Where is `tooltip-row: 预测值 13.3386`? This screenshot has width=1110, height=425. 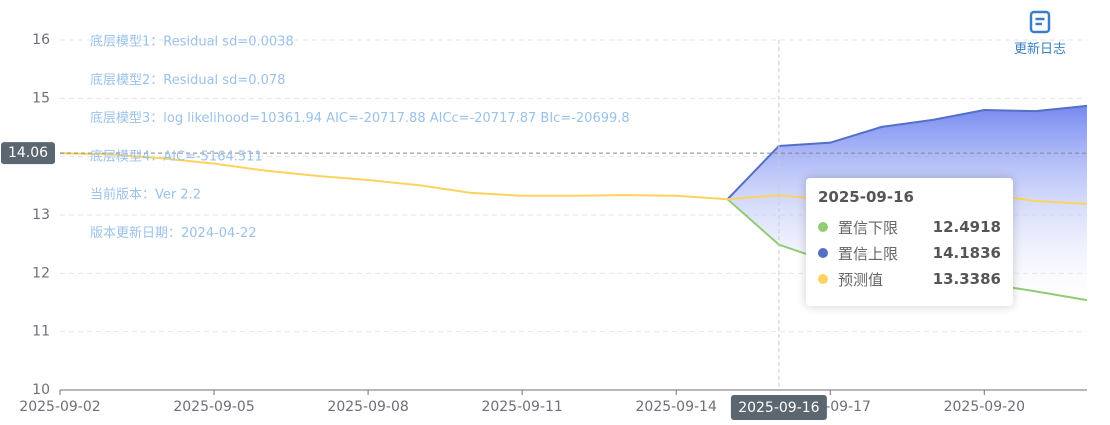 tooltip-row: 预测值 13.3386 is located at coordinates (909, 279).